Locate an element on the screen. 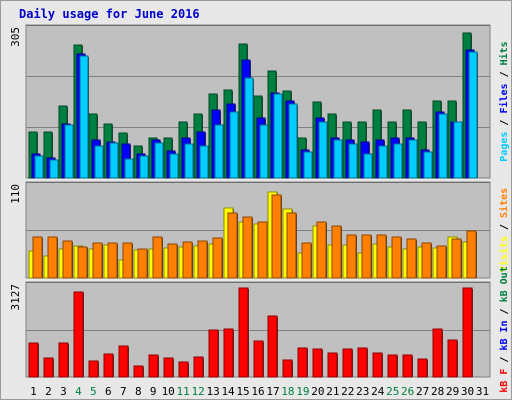 The width and height of the screenshot is (512, 400). x-tick-label-day-2: 2 is located at coordinates (48, 391).